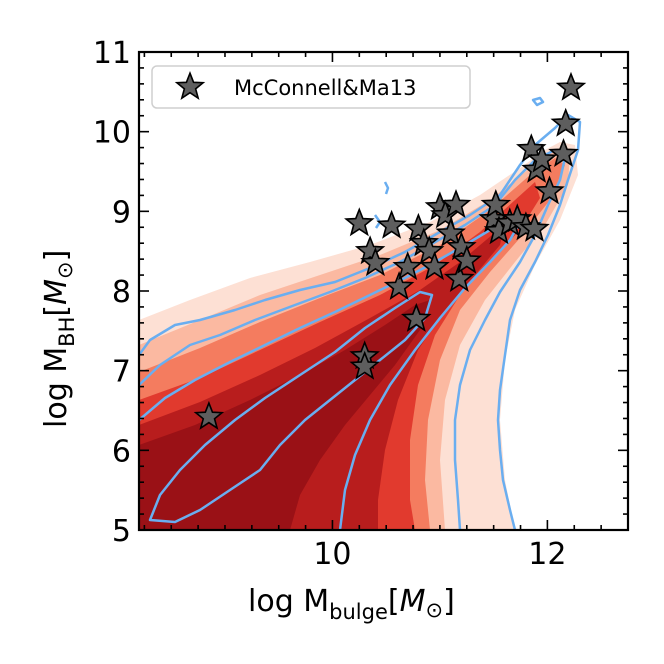  Describe the element at coordinates (112, 53) in the screenshot. I see `y-tick-label: 11` at that location.